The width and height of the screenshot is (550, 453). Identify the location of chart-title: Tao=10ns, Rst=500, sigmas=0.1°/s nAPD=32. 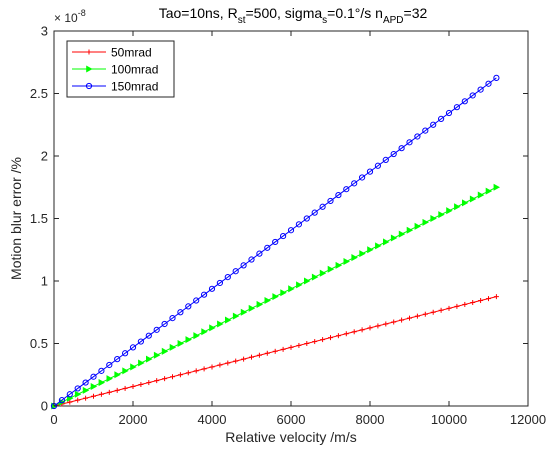
(293, 15).